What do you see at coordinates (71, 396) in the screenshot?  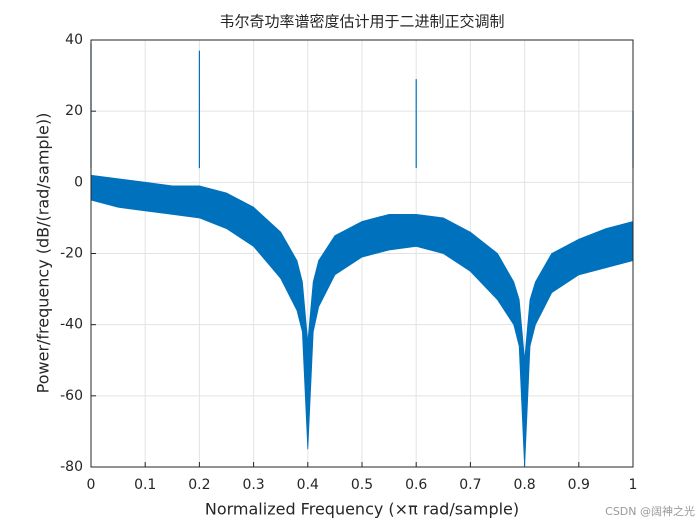 I see `y-tick-label: -60` at bounding box center [71, 396].